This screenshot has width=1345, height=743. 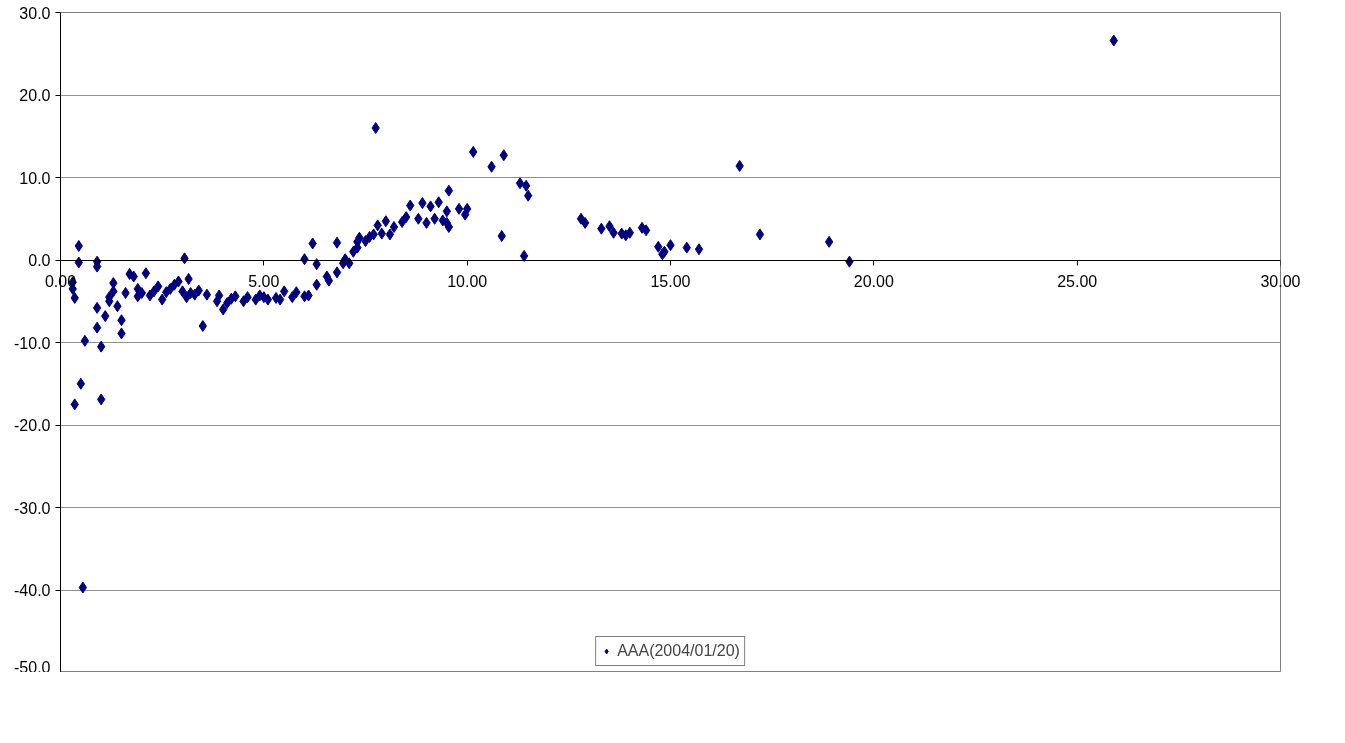 What do you see at coordinates (32, 590) in the screenshot?
I see `y-tick-label: -40.0` at bounding box center [32, 590].